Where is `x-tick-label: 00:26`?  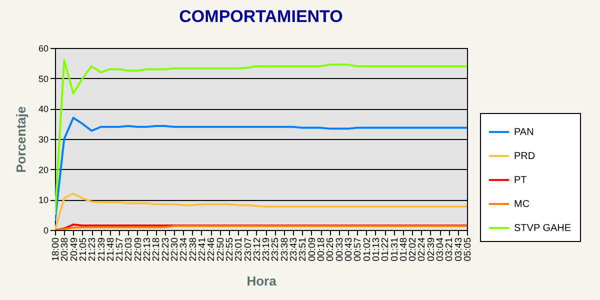
x-tick-label: 00:26 is located at coordinates (330, 250).